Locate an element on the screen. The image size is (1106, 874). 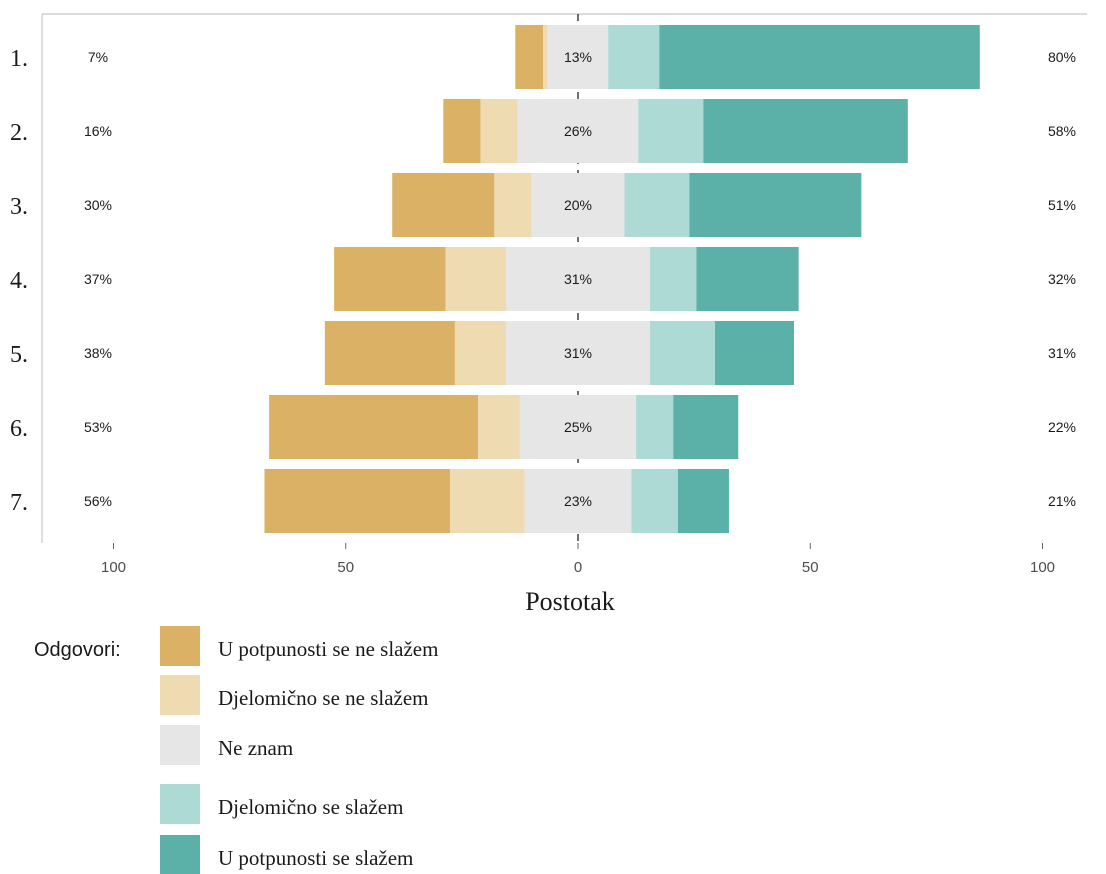
center-percent-1: 13% is located at coordinates (578, 57).